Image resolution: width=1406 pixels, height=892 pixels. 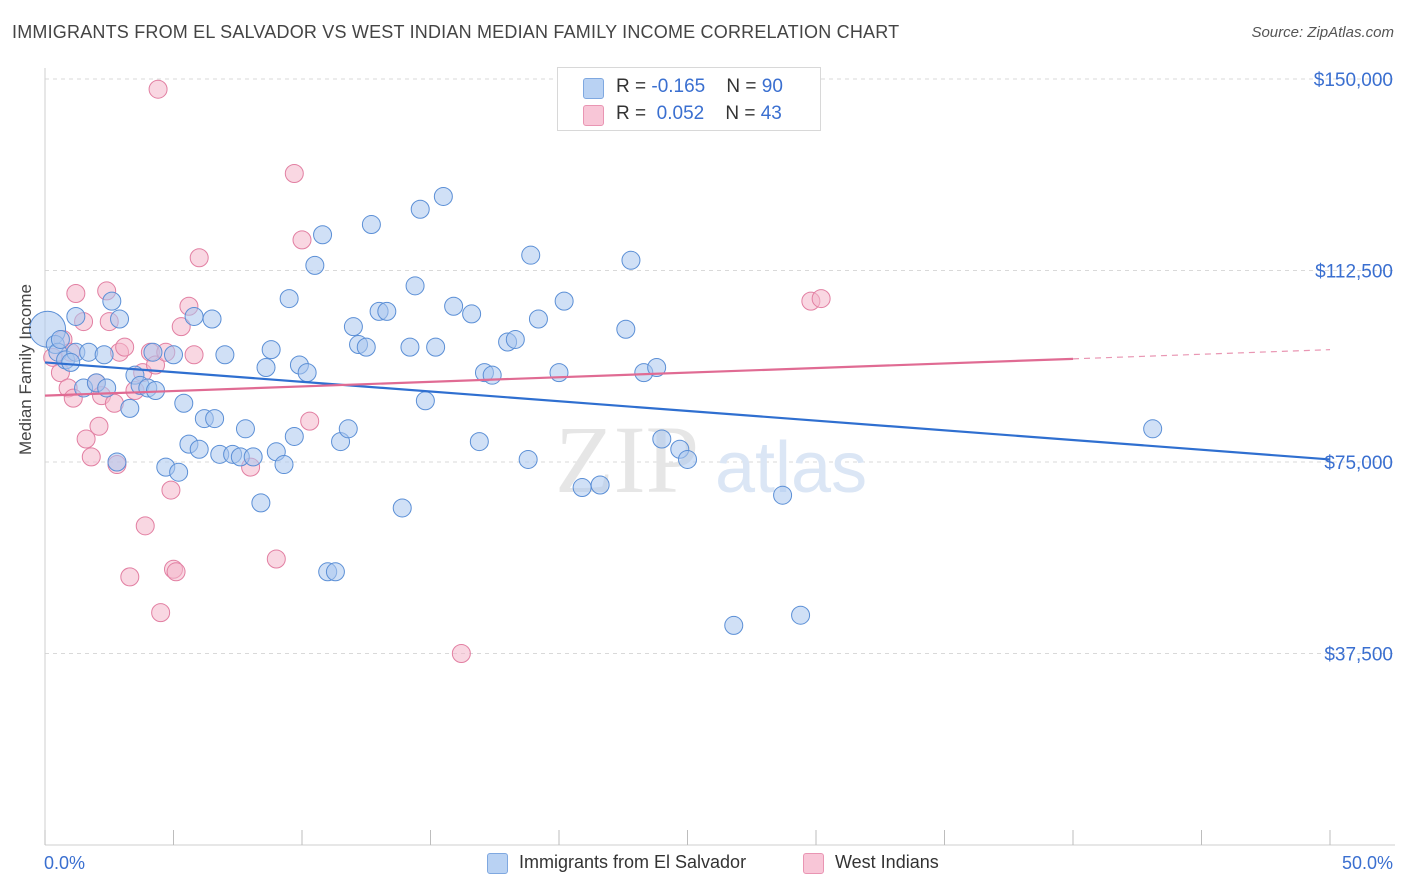 I want to click on trend-line-west-indians, so click(x=559, y=377).